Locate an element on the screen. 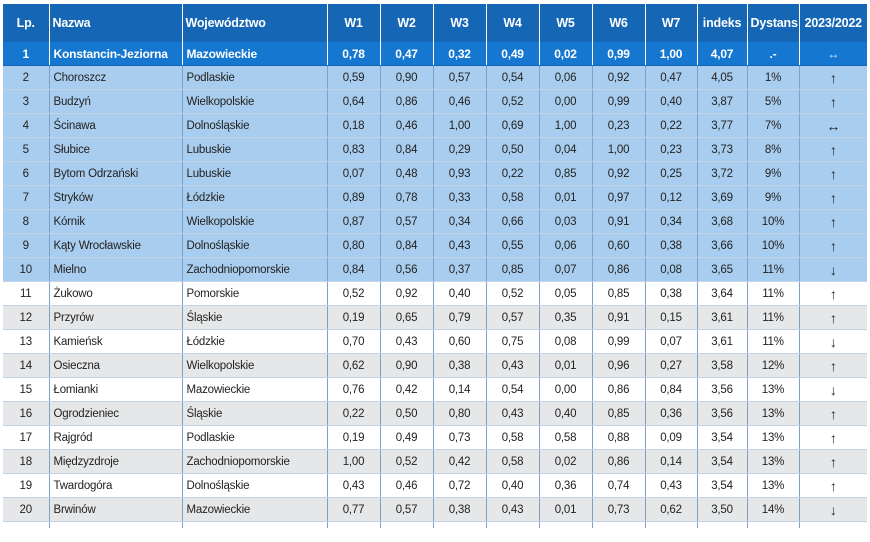  cell-w2: 0,57 is located at coordinates (407, 221).